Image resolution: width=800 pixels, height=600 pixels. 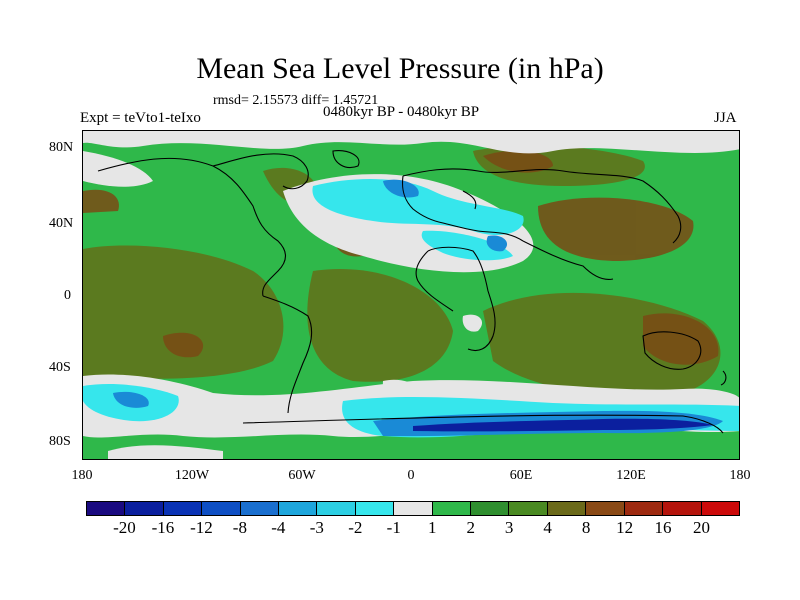 What do you see at coordinates (663, 527) in the screenshot?
I see `colorbar-label: 16` at bounding box center [663, 527].